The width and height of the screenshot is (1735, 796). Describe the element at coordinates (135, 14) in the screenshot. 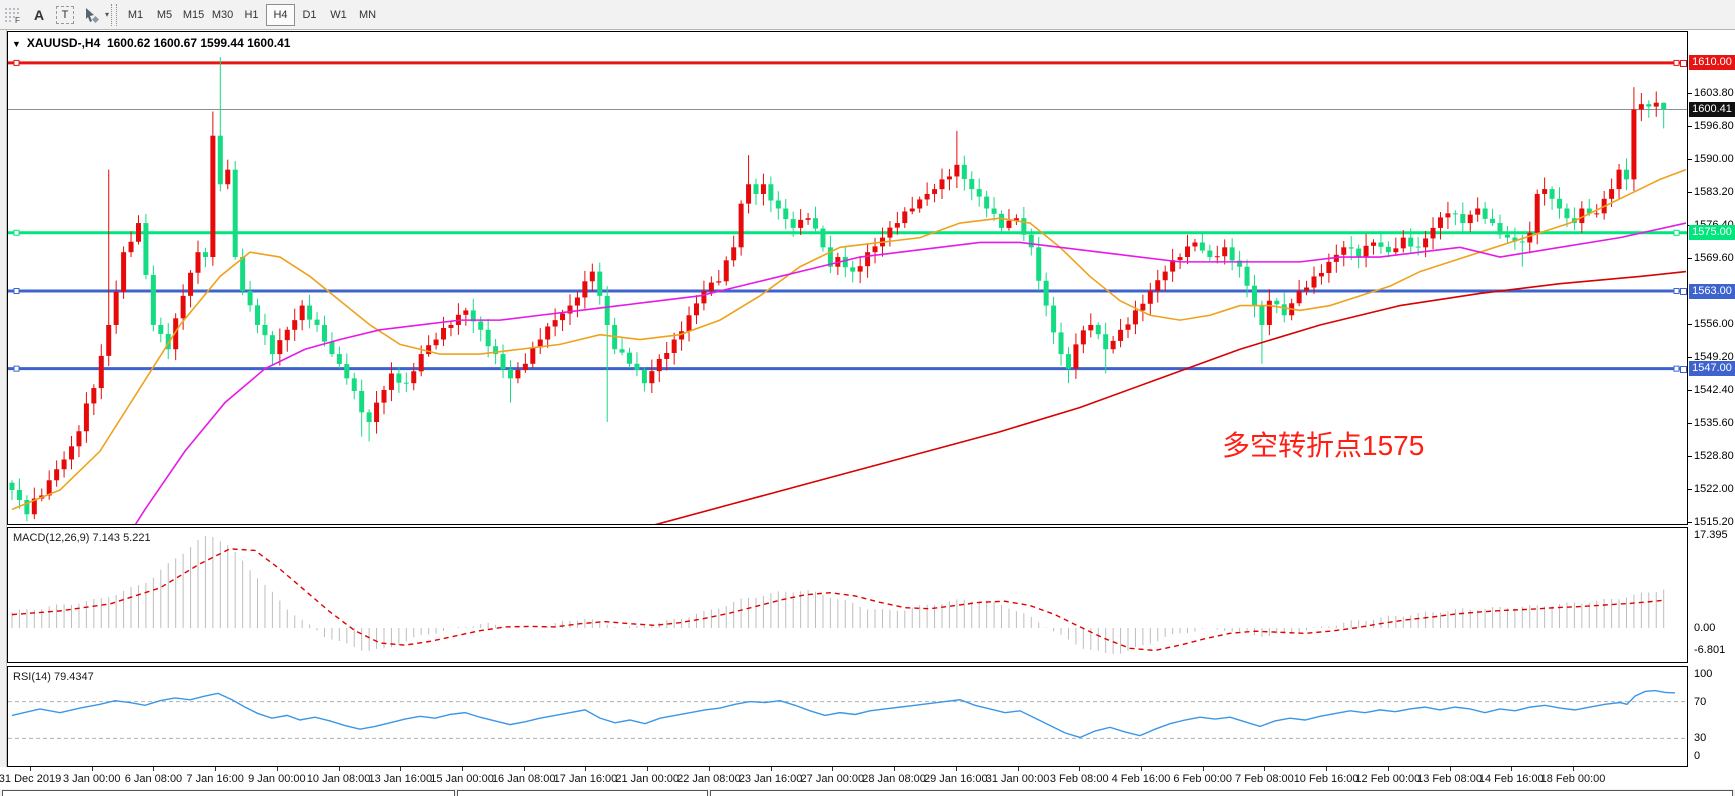

I see `timeframe-button-m1: M1` at that location.